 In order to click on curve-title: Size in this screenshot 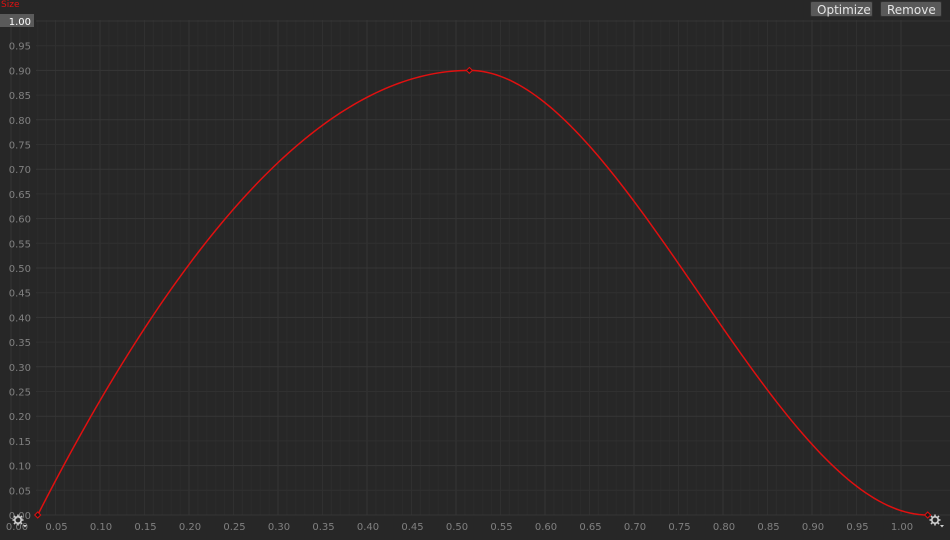, I will do `click(10, 5)`.